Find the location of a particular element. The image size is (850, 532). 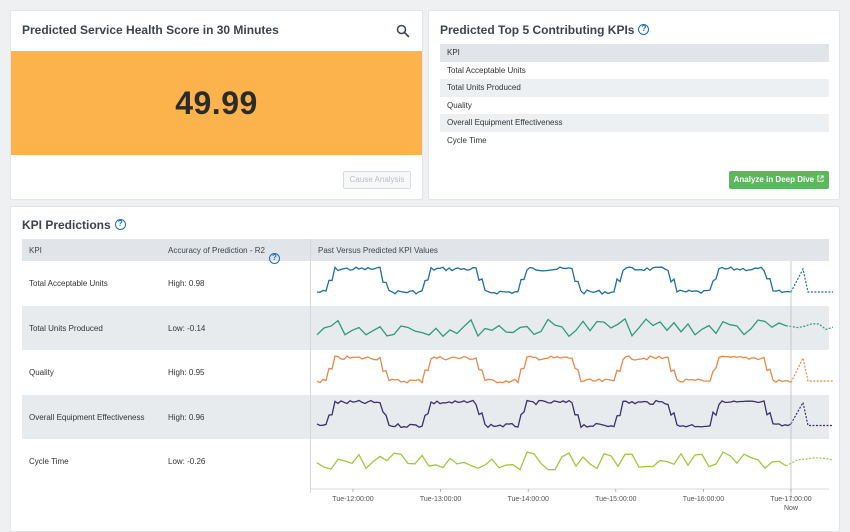

table-row: Quality High: 0.95 is located at coordinates (425, 372).